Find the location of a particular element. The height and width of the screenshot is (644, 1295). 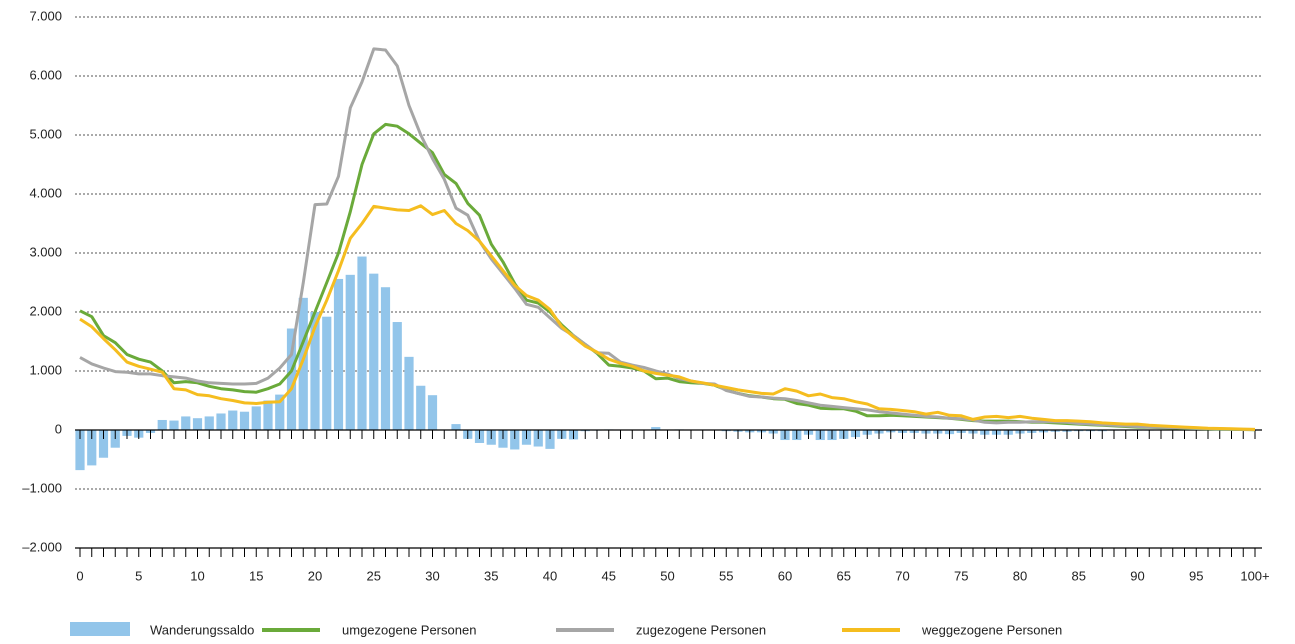

x-tick-label: 15 is located at coordinates (256, 575).